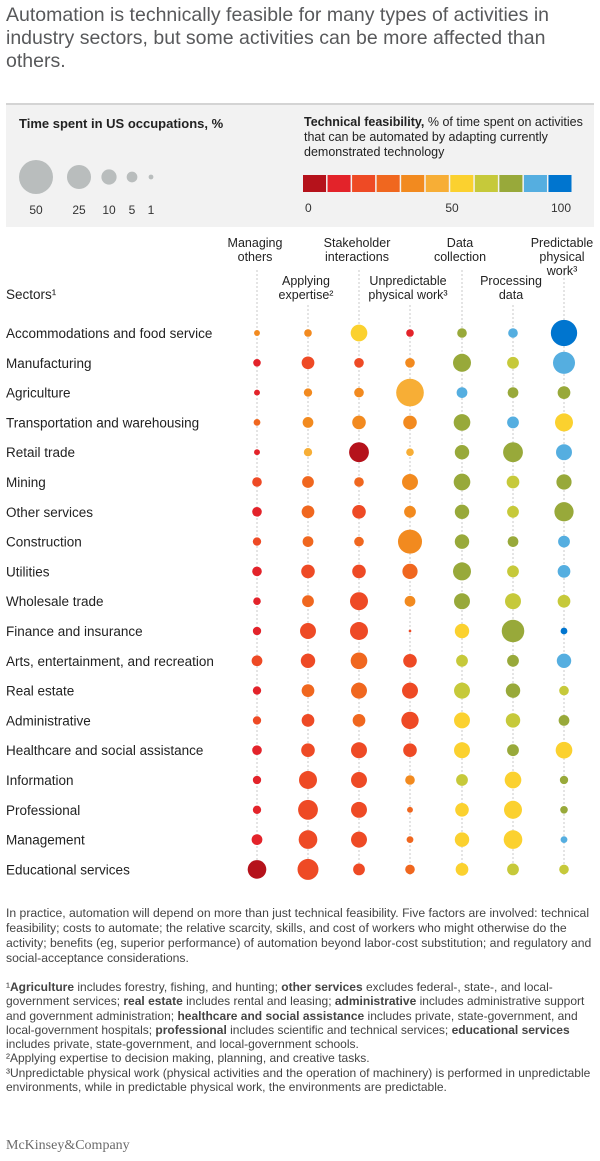 Image resolution: width=600 pixels, height=1161 pixels. I want to click on sector-label: Arts, entertainment, and recreation, so click(110, 661).